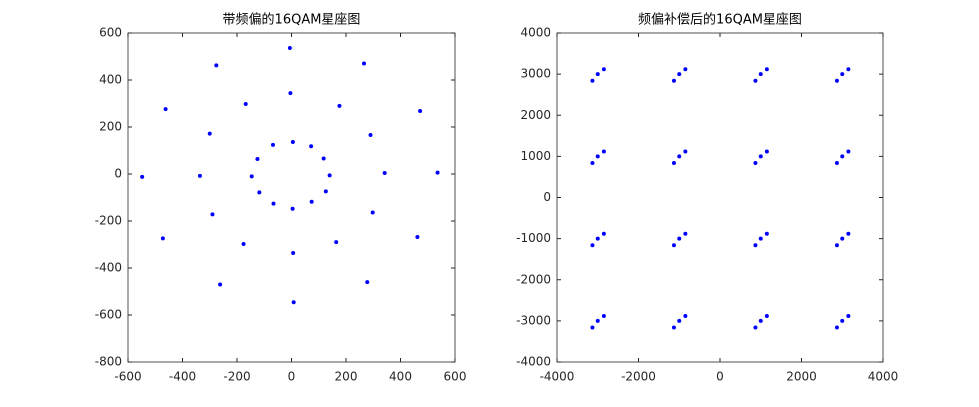  I want to click on x-tick-label: -200, so click(236, 377).